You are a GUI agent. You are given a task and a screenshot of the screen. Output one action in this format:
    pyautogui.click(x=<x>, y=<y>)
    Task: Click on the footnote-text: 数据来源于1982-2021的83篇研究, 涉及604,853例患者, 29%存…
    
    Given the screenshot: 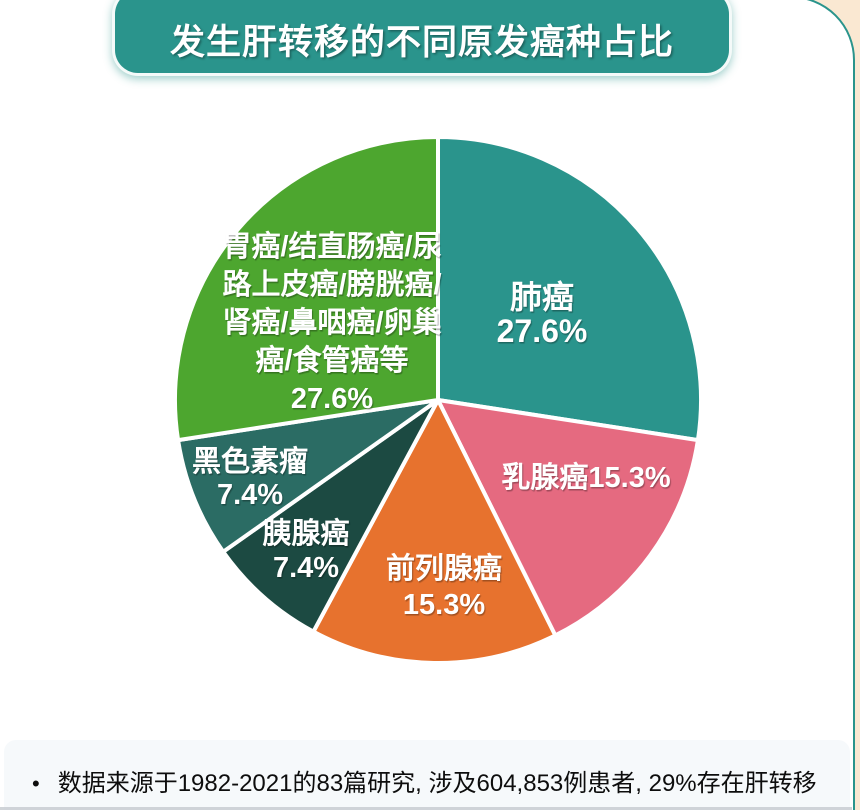 What is the action you would take?
    pyautogui.click(x=437, y=783)
    